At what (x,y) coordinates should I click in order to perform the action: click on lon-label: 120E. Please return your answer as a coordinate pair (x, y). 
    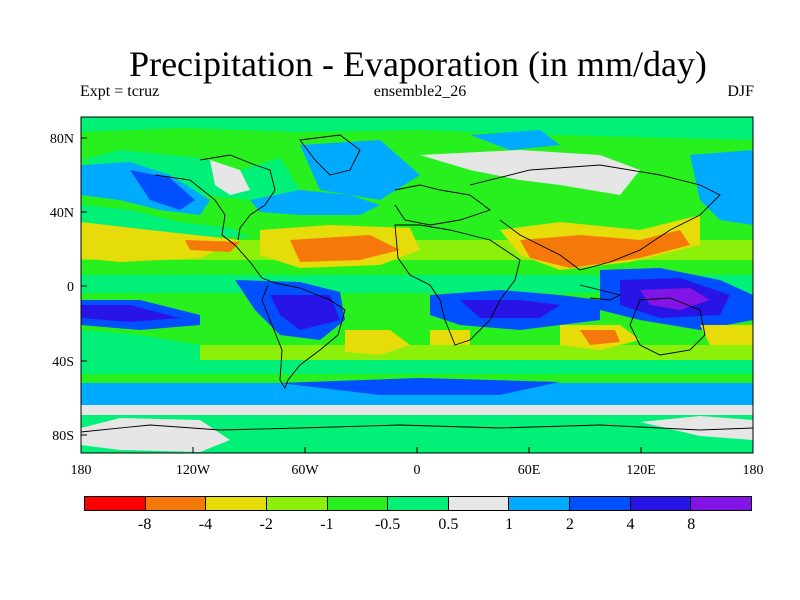
    Looking at the image, I should click on (641, 470).